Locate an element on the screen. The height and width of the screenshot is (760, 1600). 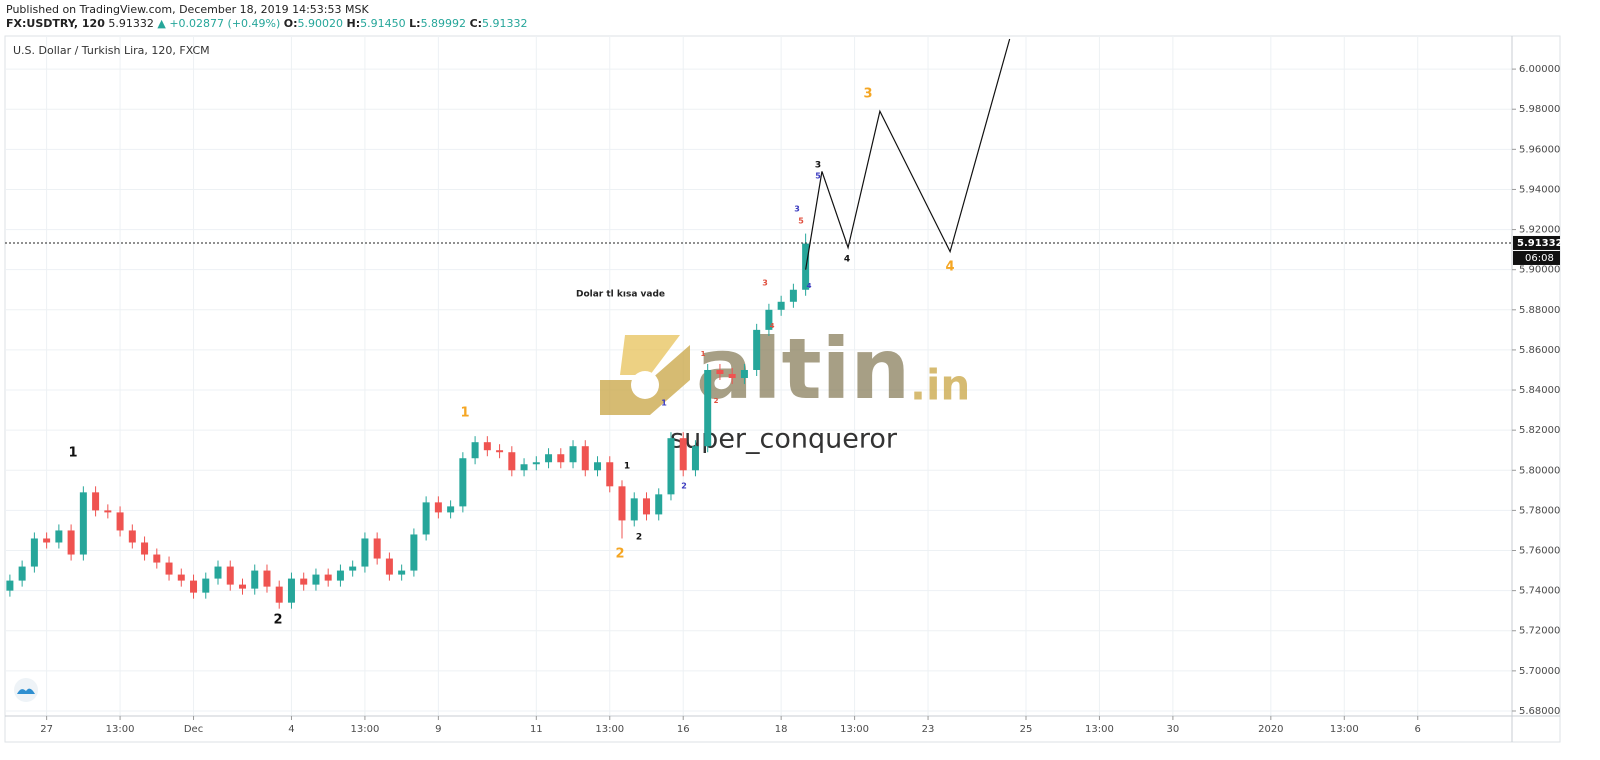
y-tick-label: 5.80000 is located at coordinates (1539, 470).